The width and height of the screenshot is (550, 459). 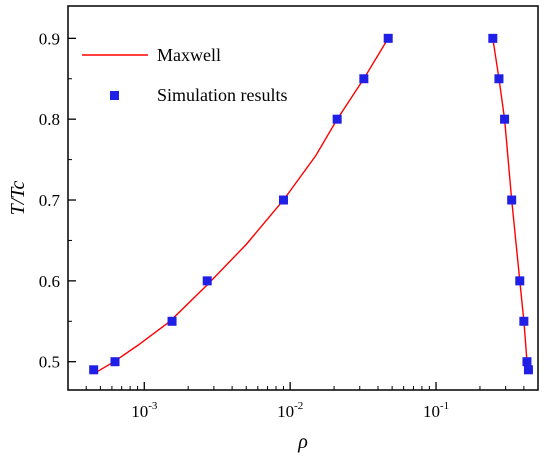 I want to click on legend-label-maxwell: Maxwell, so click(x=189, y=55).